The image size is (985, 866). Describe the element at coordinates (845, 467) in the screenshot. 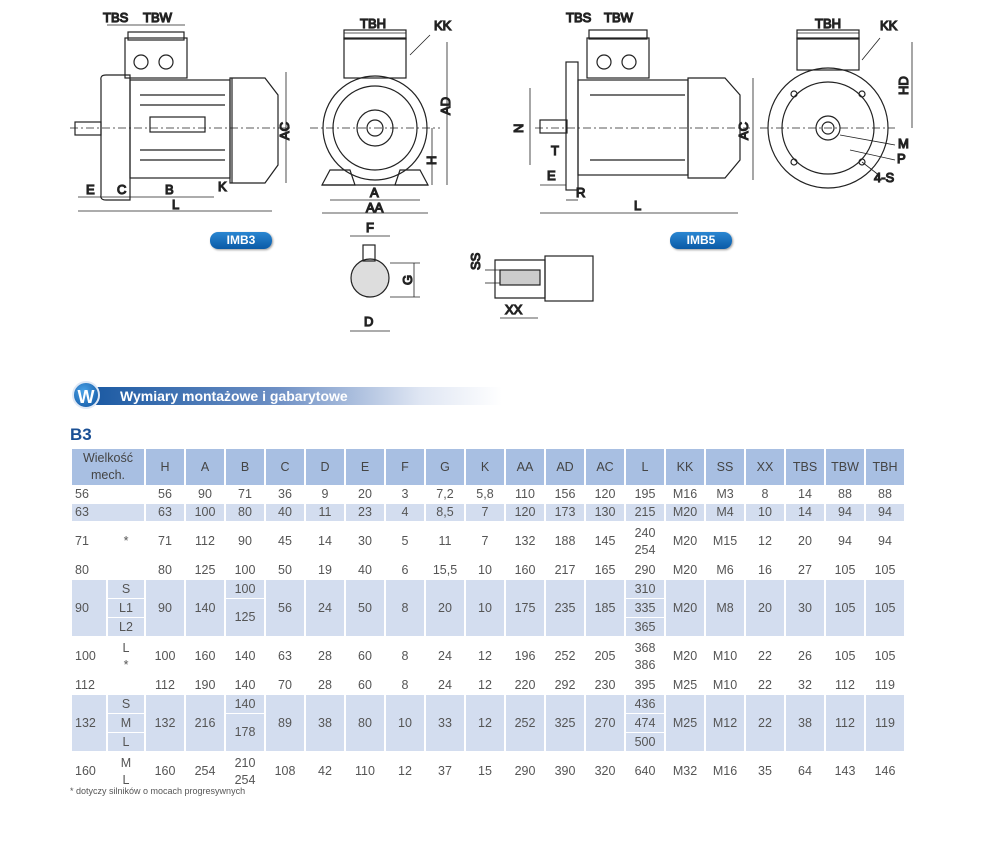

I see `header-tbw: TBW` at that location.